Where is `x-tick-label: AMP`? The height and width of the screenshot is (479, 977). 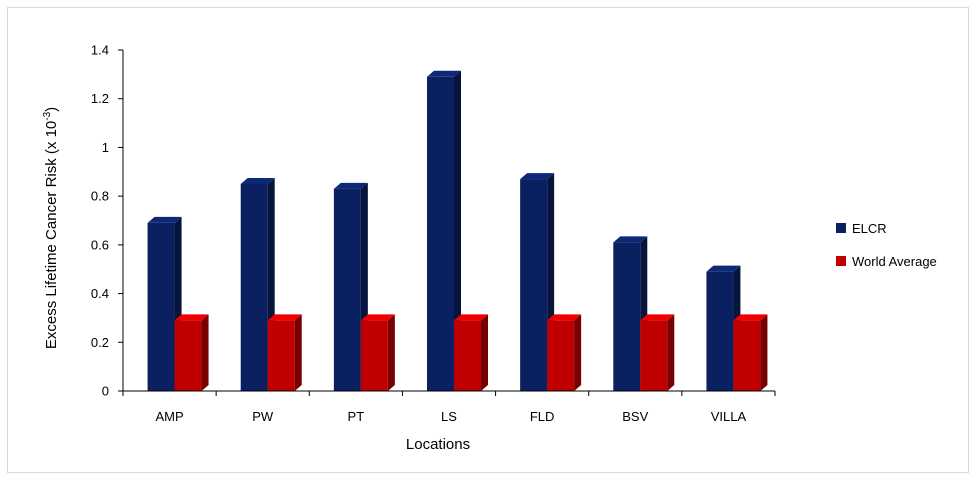
x-tick-label: AMP is located at coordinates (169, 416).